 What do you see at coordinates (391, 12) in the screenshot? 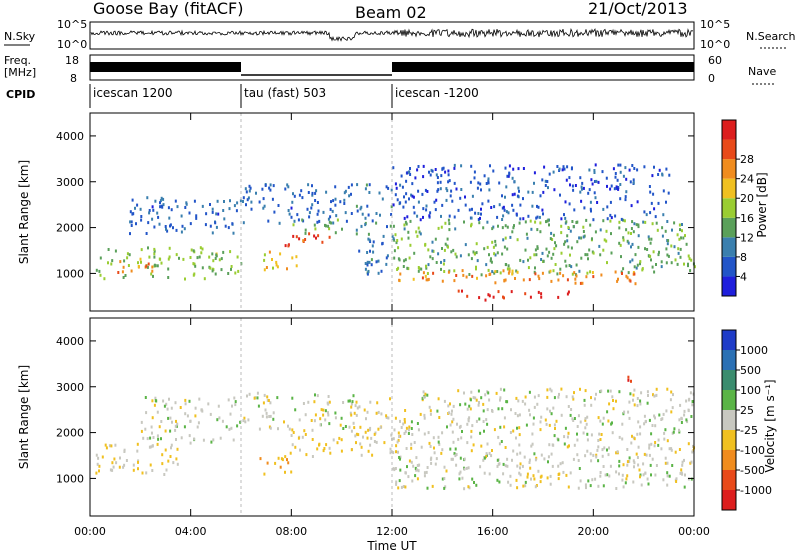
I see `beam-title: Beam 02` at bounding box center [391, 12].